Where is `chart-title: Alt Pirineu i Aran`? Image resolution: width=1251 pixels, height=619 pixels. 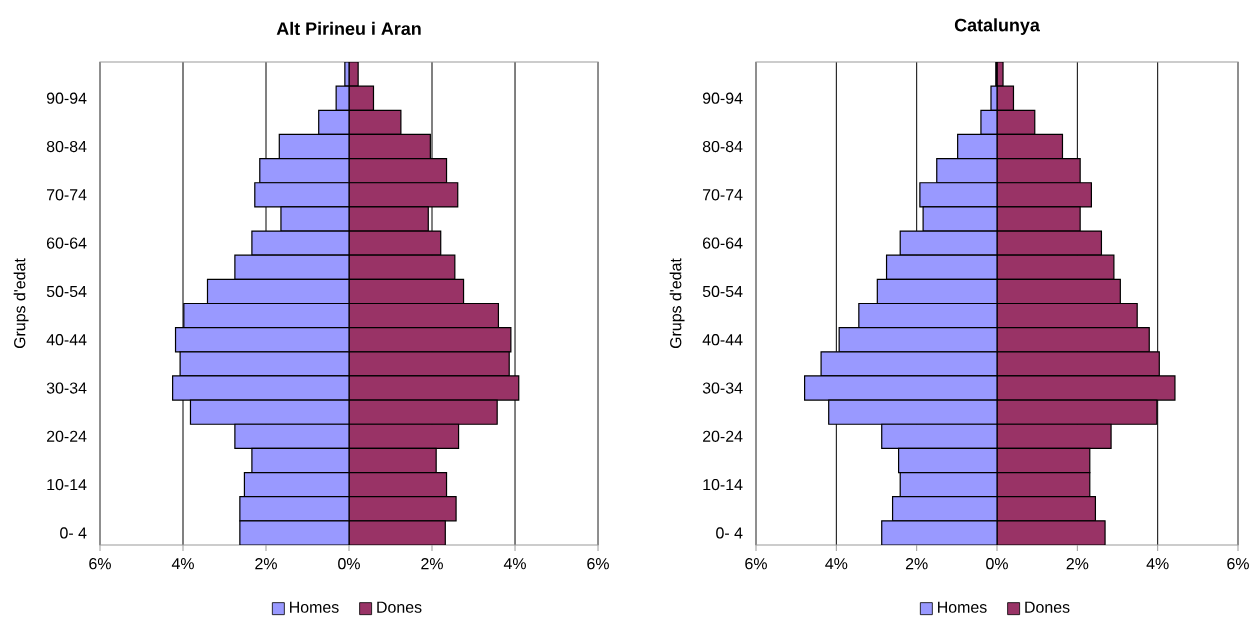
chart-title: Alt Pirineu i Aran is located at coordinates (348, 28).